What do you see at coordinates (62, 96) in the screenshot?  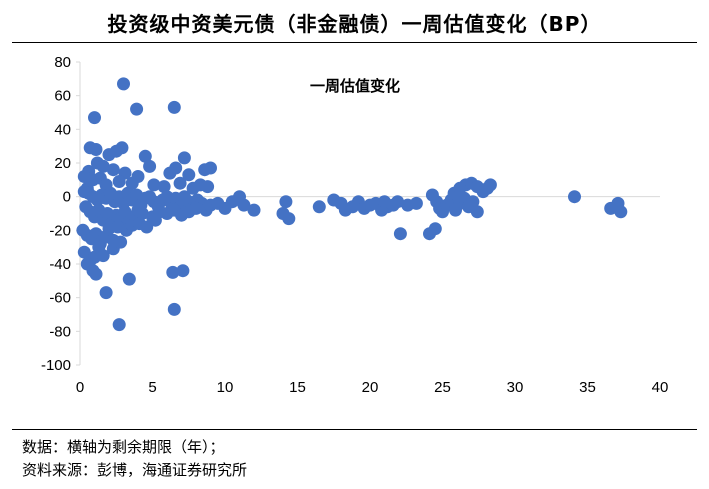 I see `y-tick-label: 60` at bounding box center [62, 96].